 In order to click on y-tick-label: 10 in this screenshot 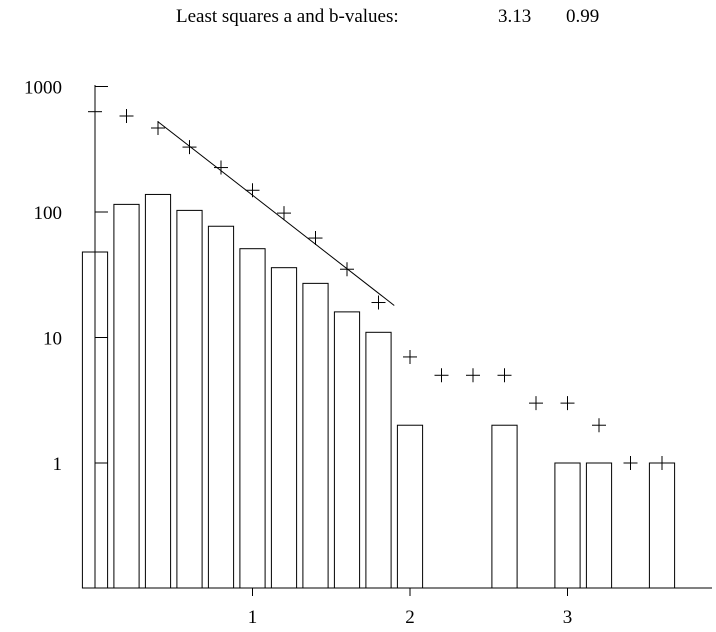, I will do `click(52, 339)`.